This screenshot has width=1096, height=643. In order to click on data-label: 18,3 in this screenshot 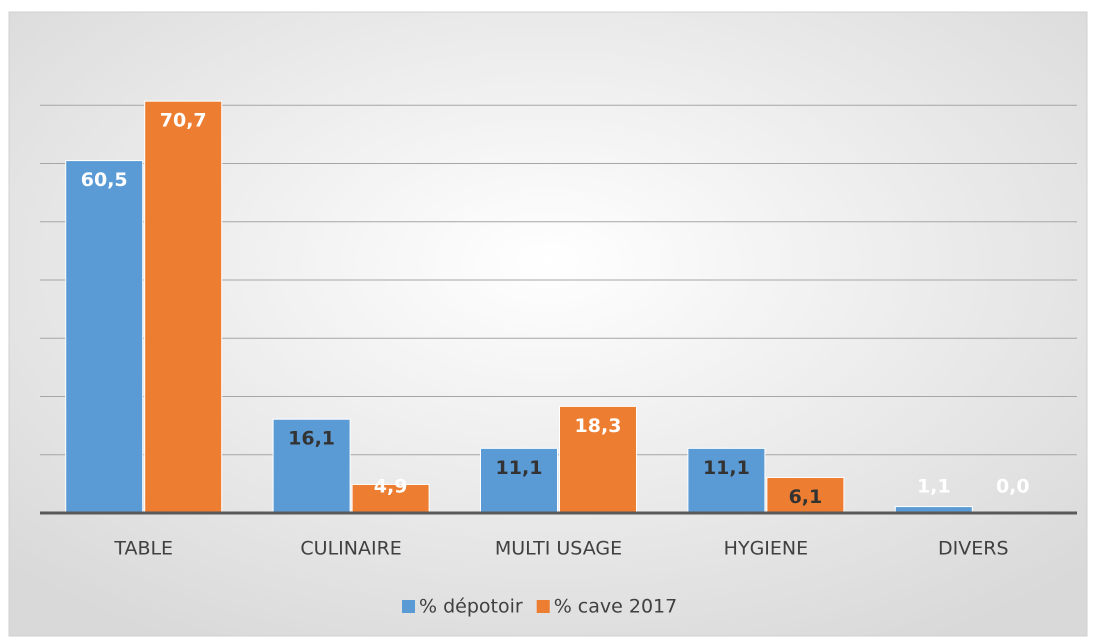, I will do `click(598, 426)`.